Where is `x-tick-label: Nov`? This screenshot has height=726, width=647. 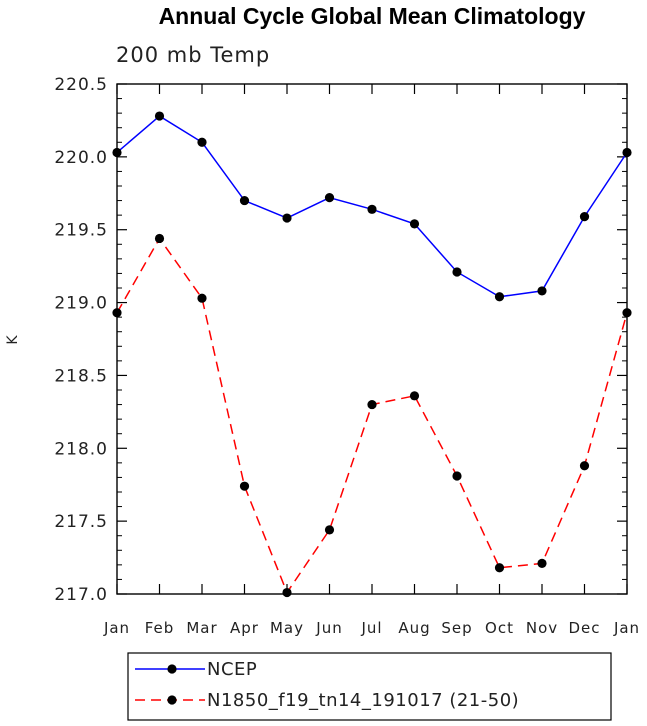 x-tick-label: Nov is located at coordinates (542, 628).